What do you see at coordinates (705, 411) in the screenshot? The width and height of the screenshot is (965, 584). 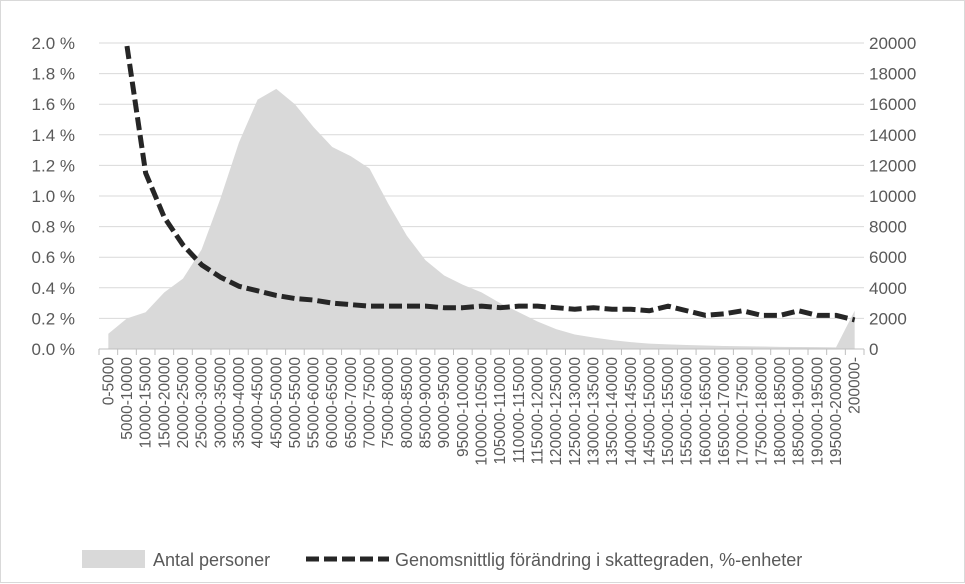 I see `category-label: 160000-165000` at bounding box center [705, 411].